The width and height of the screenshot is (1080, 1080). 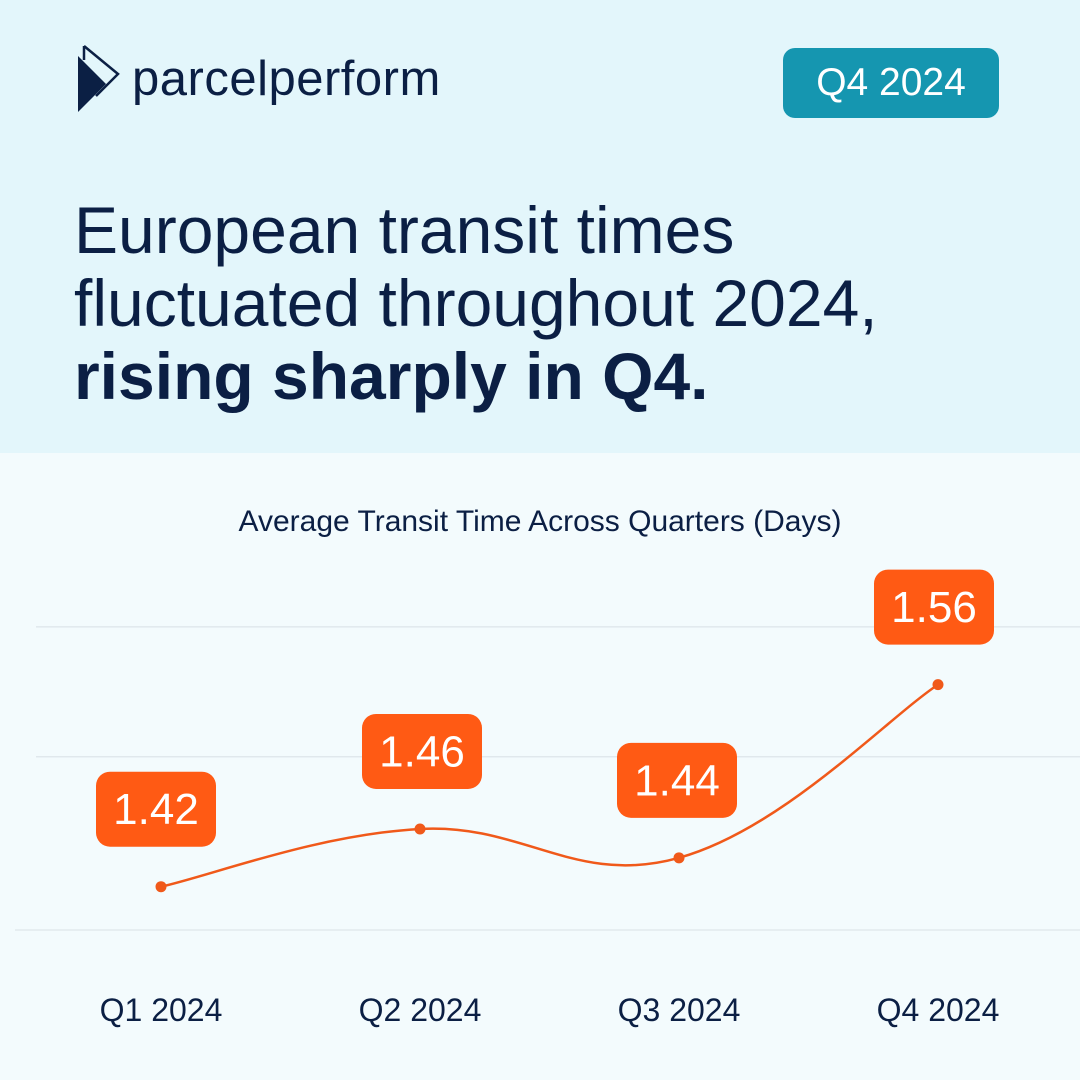 What do you see at coordinates (420, 1010) in the screenshot?
I see `x-tick-label: Q2 2024` at bounding box center [420, 1010].